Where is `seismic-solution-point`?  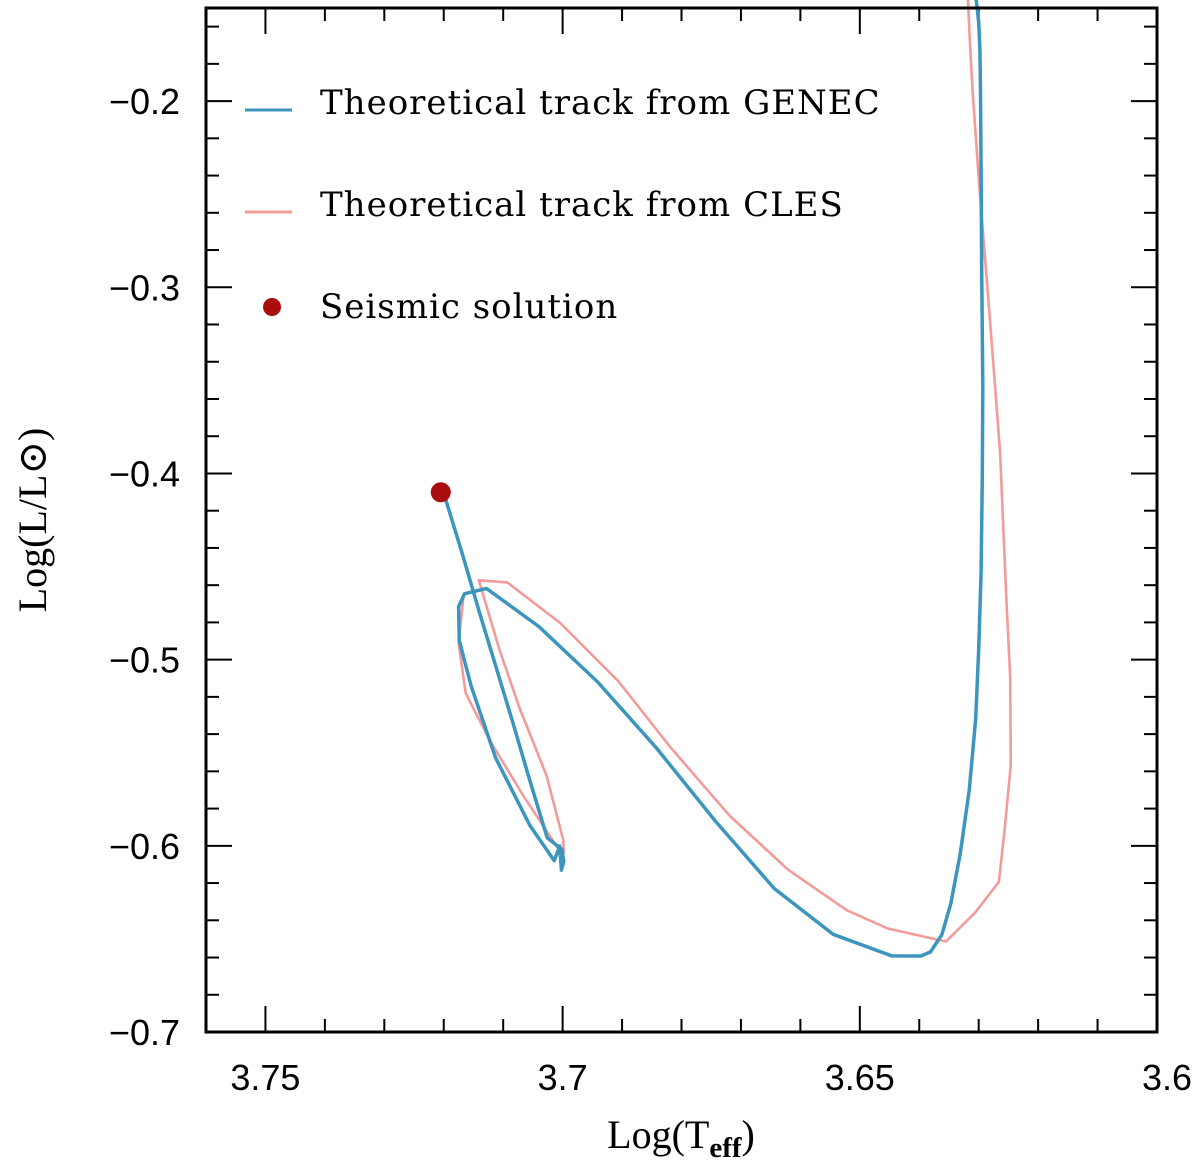
seismic-solution-point is located at coordinates (440, 492).